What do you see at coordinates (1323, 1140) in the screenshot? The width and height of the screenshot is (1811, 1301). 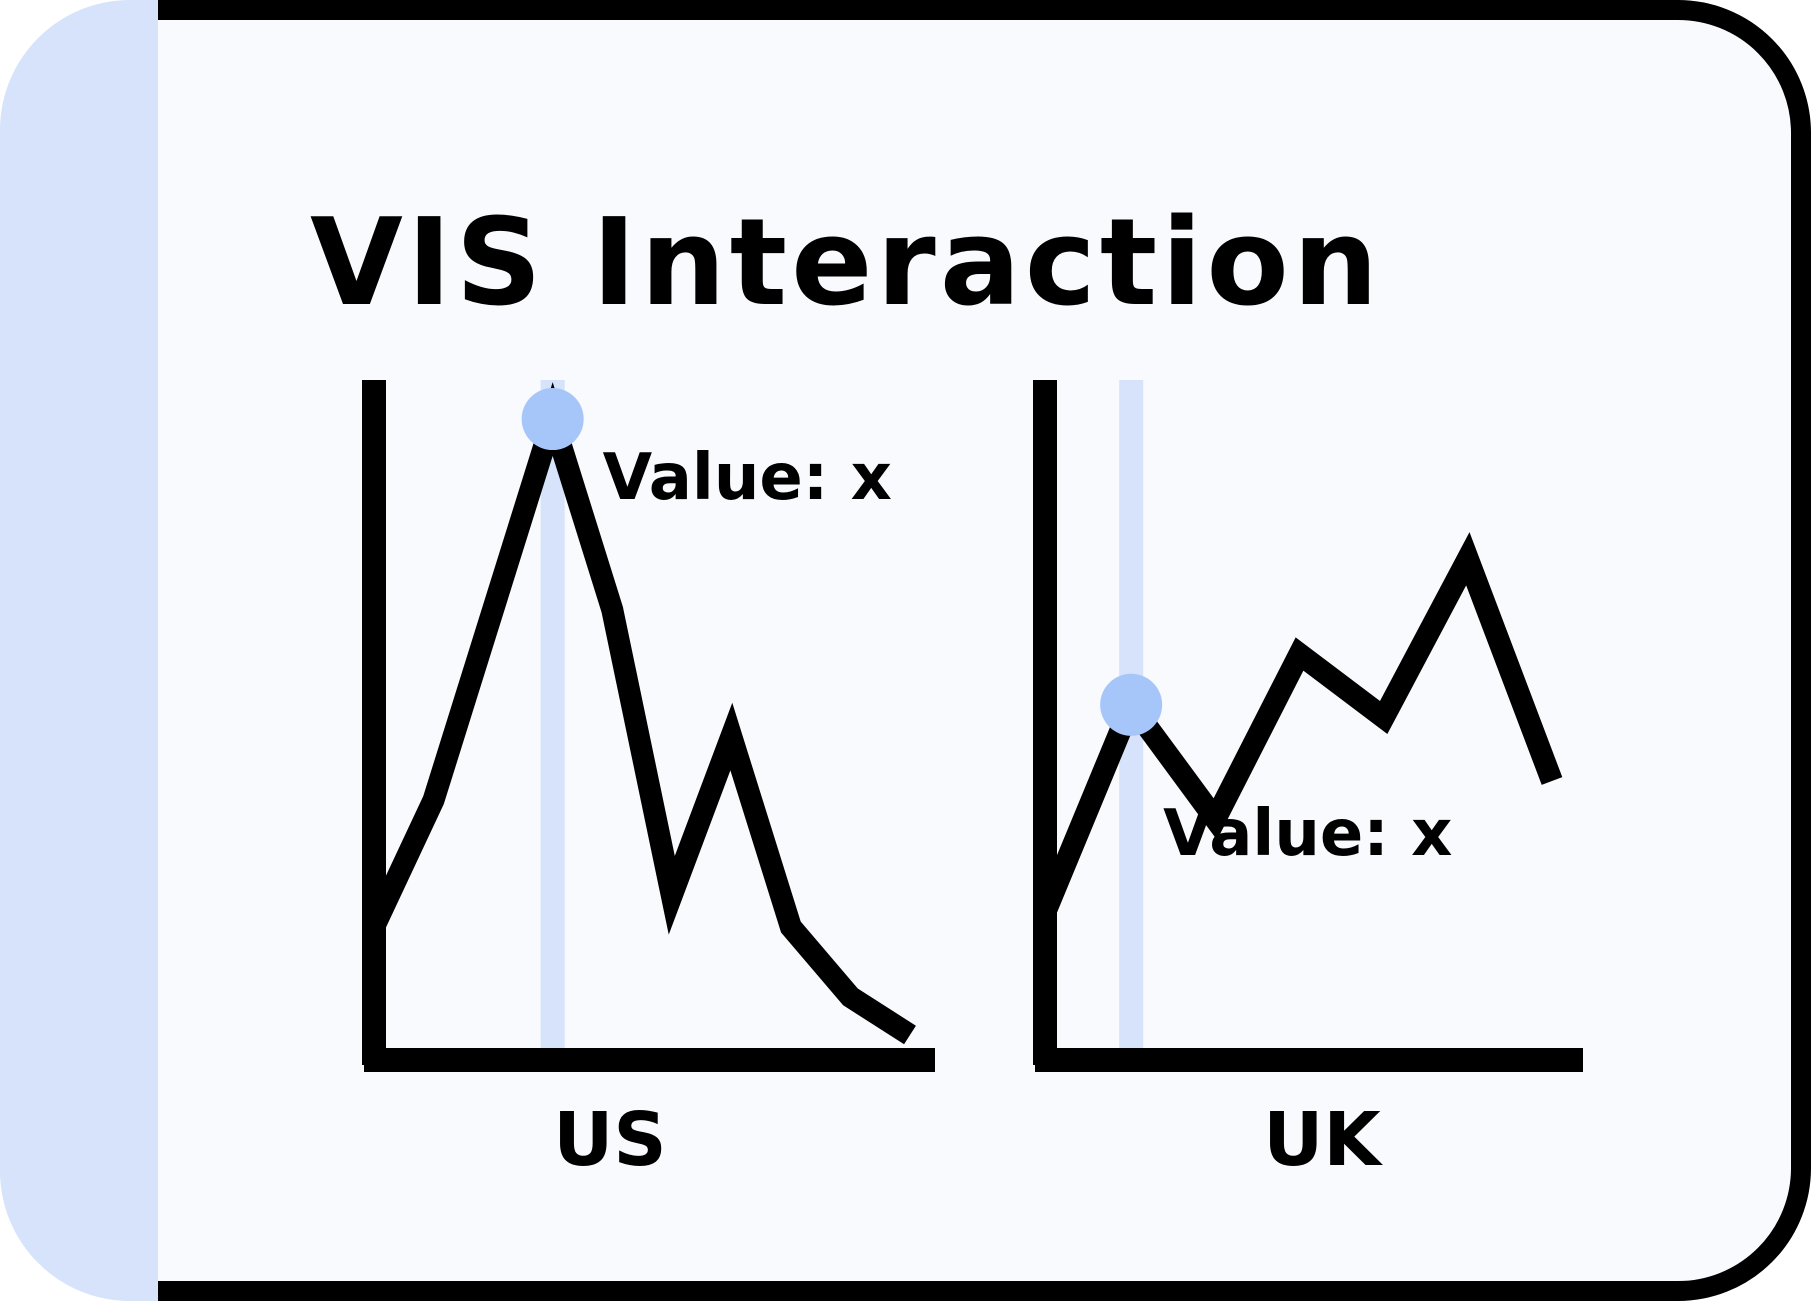 I see `axis-label: UK` at bounding box center [1323, 1140].